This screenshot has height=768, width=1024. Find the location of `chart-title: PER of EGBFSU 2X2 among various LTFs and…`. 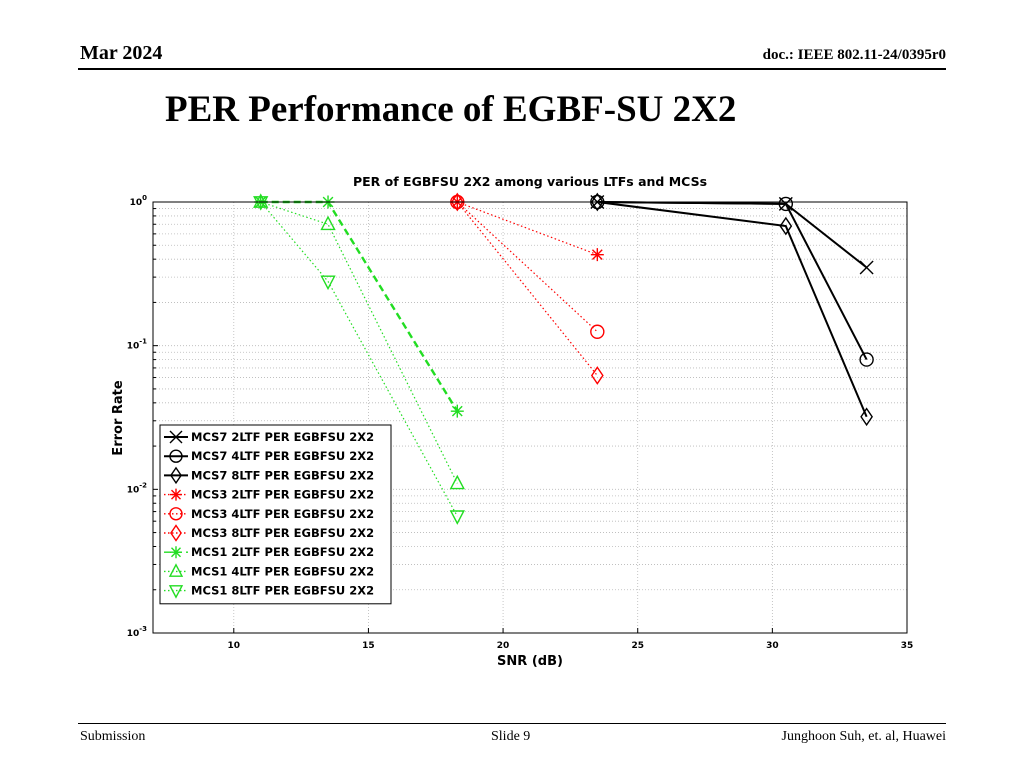

chart-title: PER of EGBFSU 2X2 among various LTFs and… is located at coordinates (530, 181).